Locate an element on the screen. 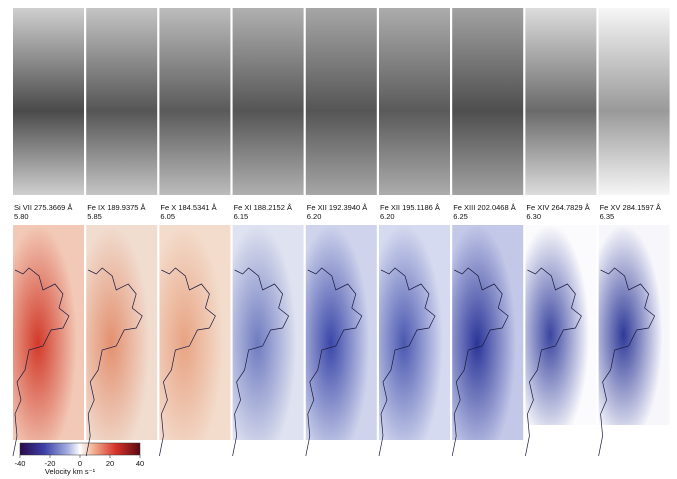 The height and width of the screenshot is (479, 677). logt-label: 5.80 is located at coordinates (21, 216).